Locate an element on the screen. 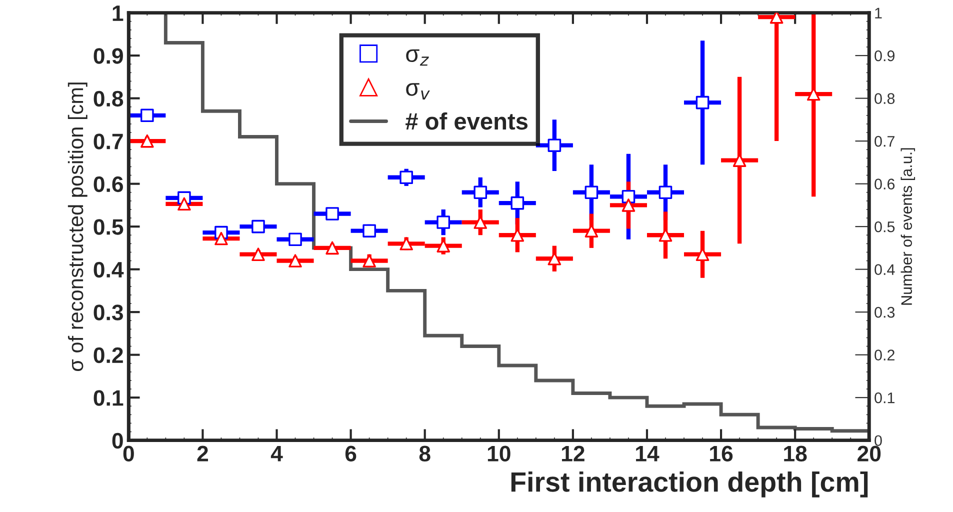  y2-tick-label: 0.8 is located at coordinates (884, 98).